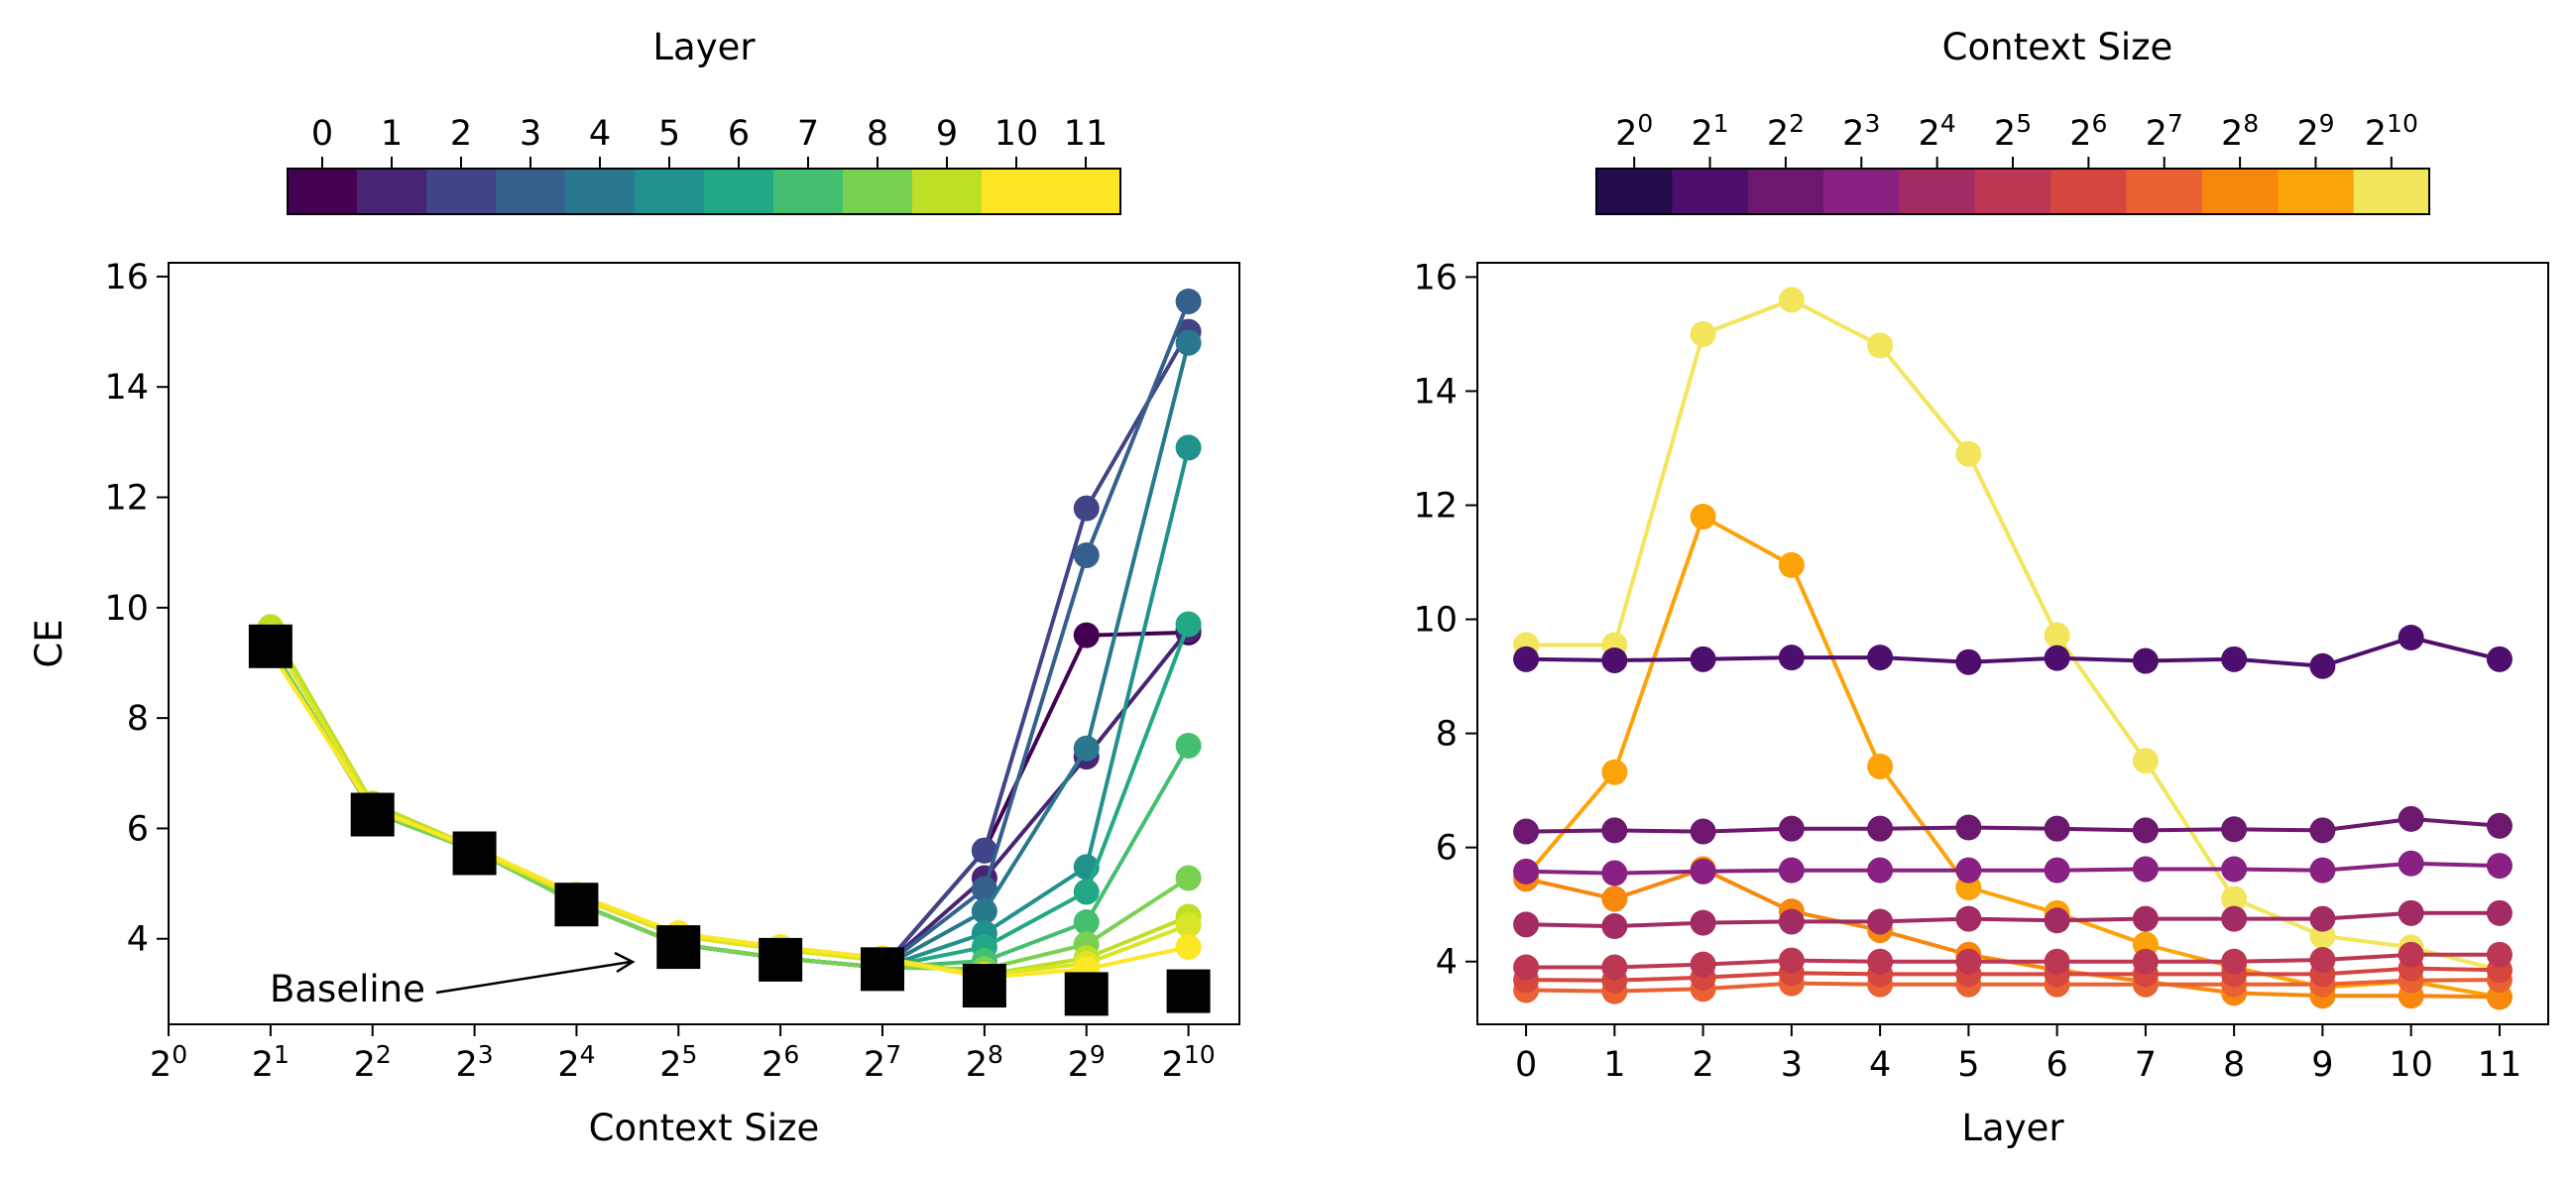 The width and height of the screenshot is (2576, 1180). Describe the element at coordinates (730, 799) in the screenshot. I see `left-series-line` at that location.